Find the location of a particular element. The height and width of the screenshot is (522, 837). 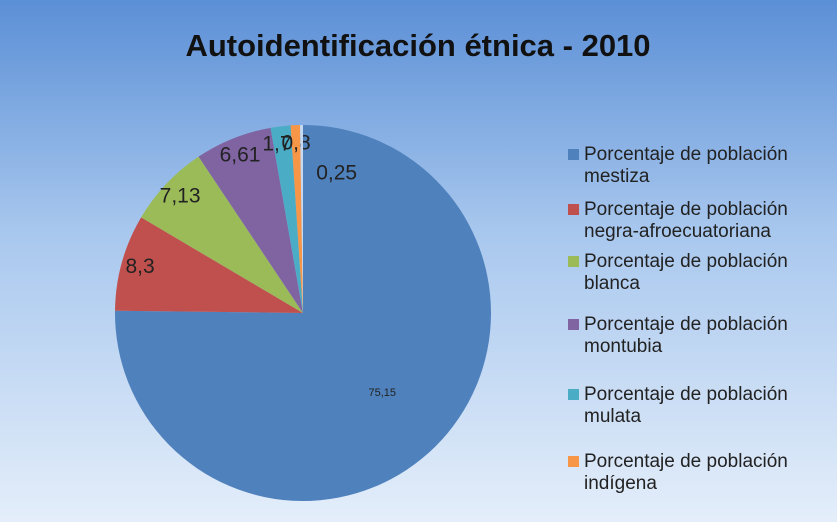

legend-label: Porcentaje de población montubia is located at coordinates (686, 335).